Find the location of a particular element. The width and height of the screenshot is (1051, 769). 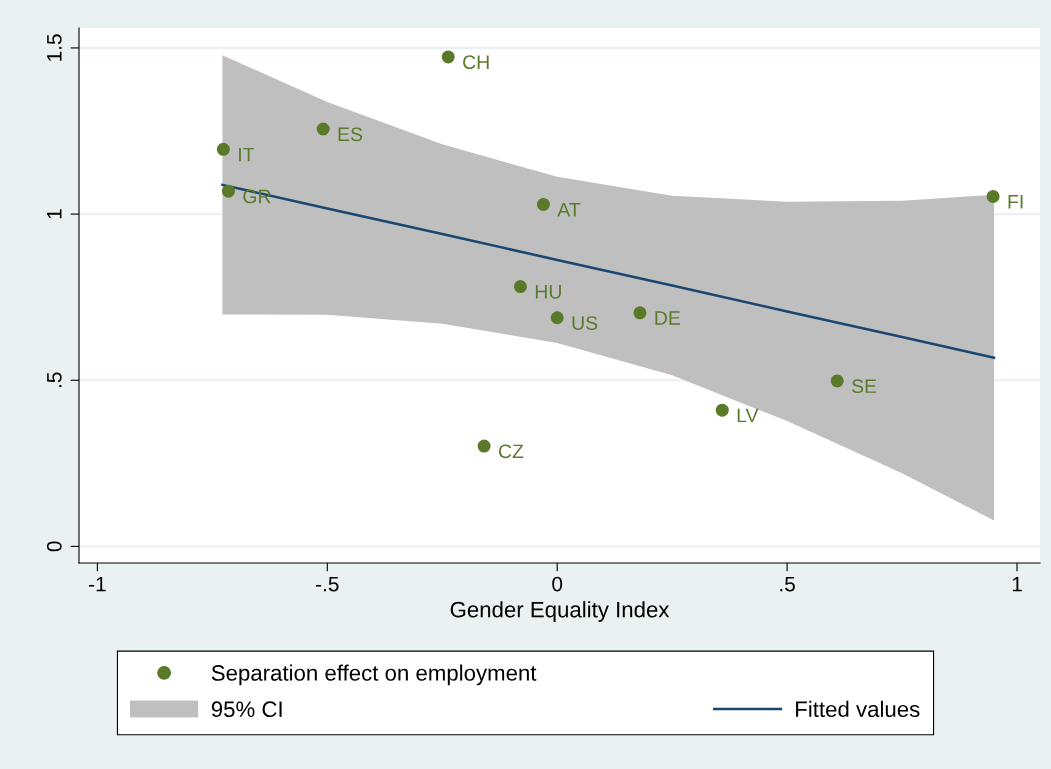

annotation: CZ is located at coordinates (511, 451).